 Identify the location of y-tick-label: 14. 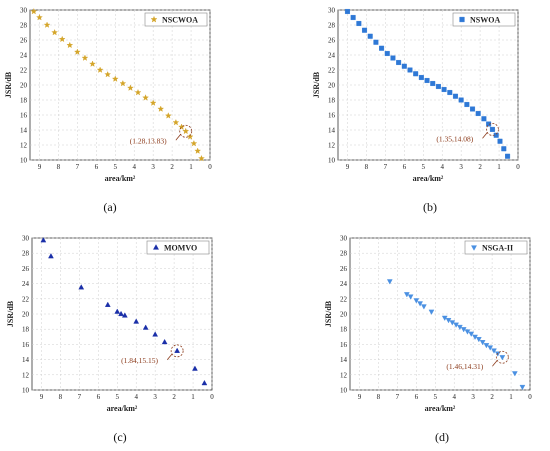
(344, 360).